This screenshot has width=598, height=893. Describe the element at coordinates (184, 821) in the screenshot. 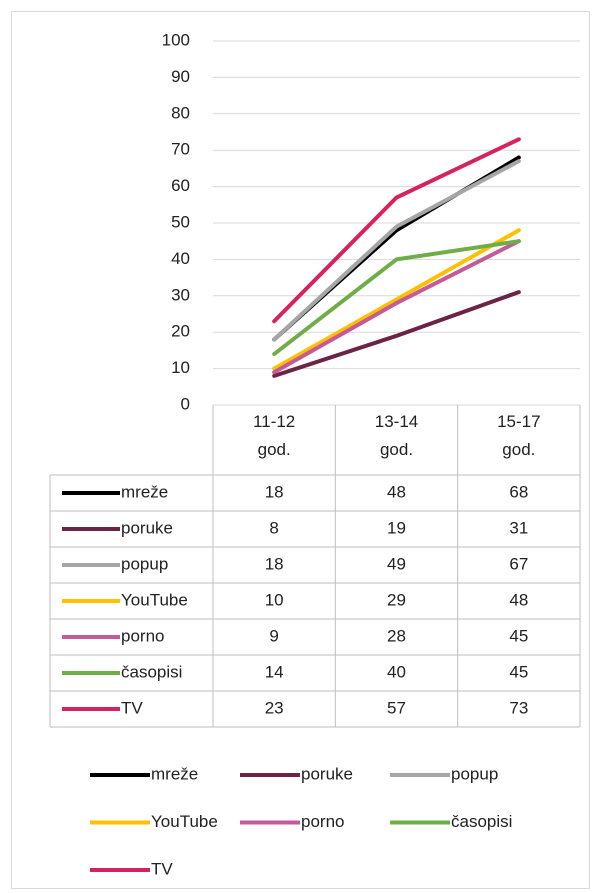

I see `legend-label: YouTube` at that location.